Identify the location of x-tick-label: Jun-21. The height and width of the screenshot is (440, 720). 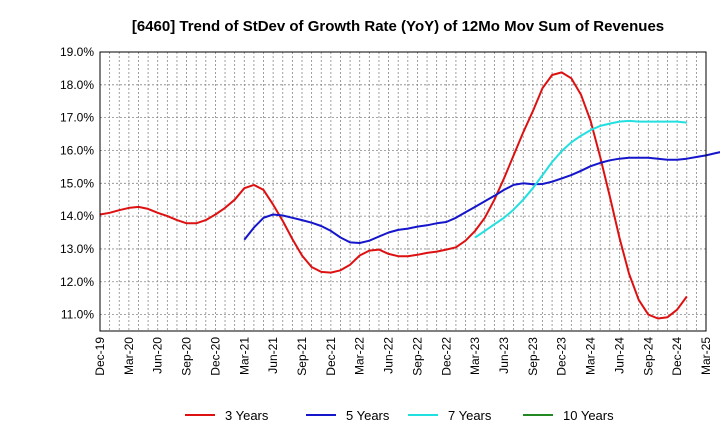
(273, 355).